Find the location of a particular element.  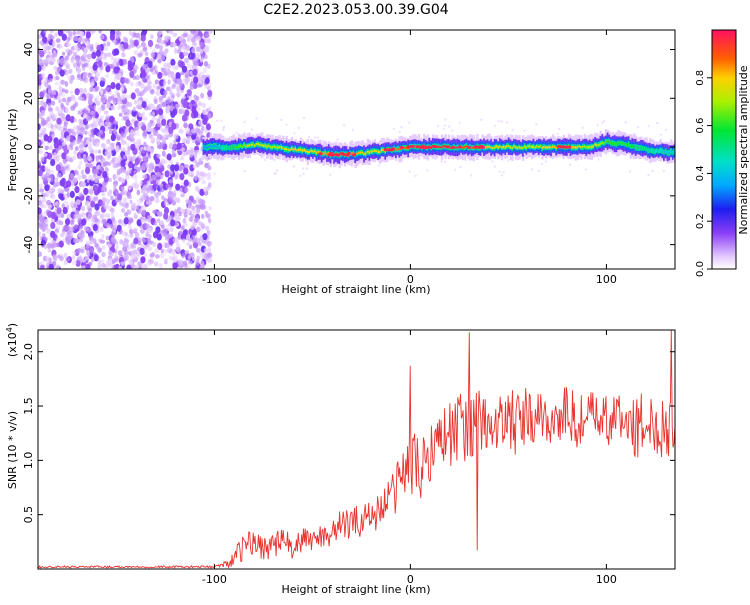

colorbar-tick-label: 0.4 is located at coordinates (700, 173).